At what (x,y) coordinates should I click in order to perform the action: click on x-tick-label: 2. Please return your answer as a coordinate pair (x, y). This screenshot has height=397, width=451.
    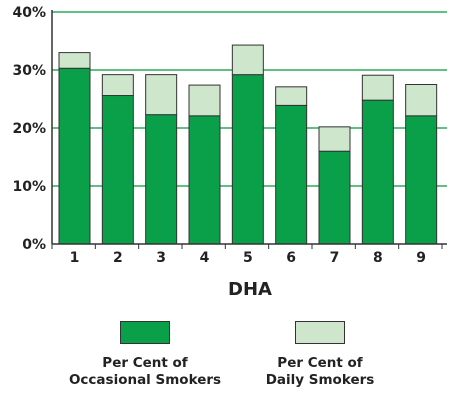
    Looking at the image, I should click on (118, 258).